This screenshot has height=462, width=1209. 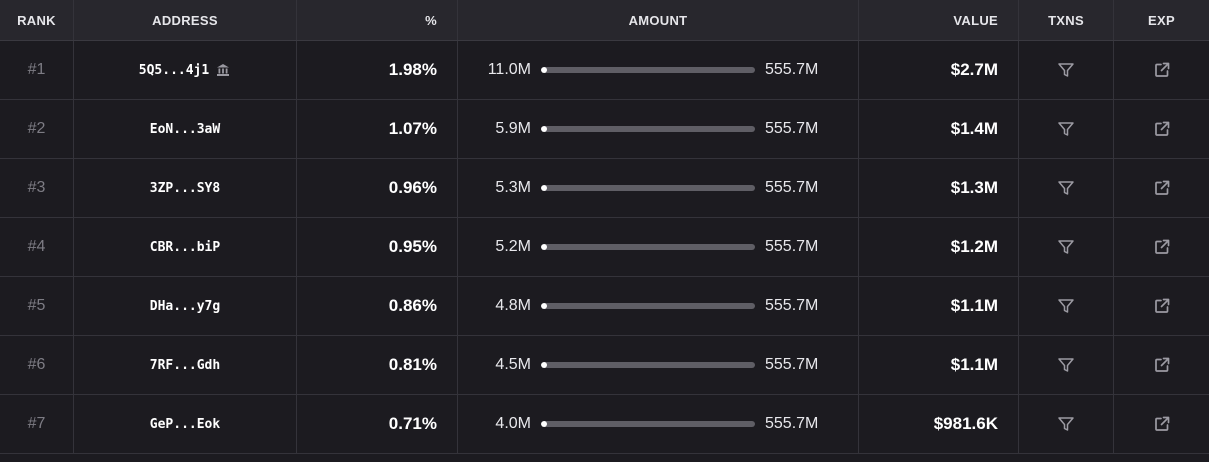 What do you see at coordinates (509, 69) in the screenshot?
I see `amount-value: 11.0M` at bounding box center [509, 69].